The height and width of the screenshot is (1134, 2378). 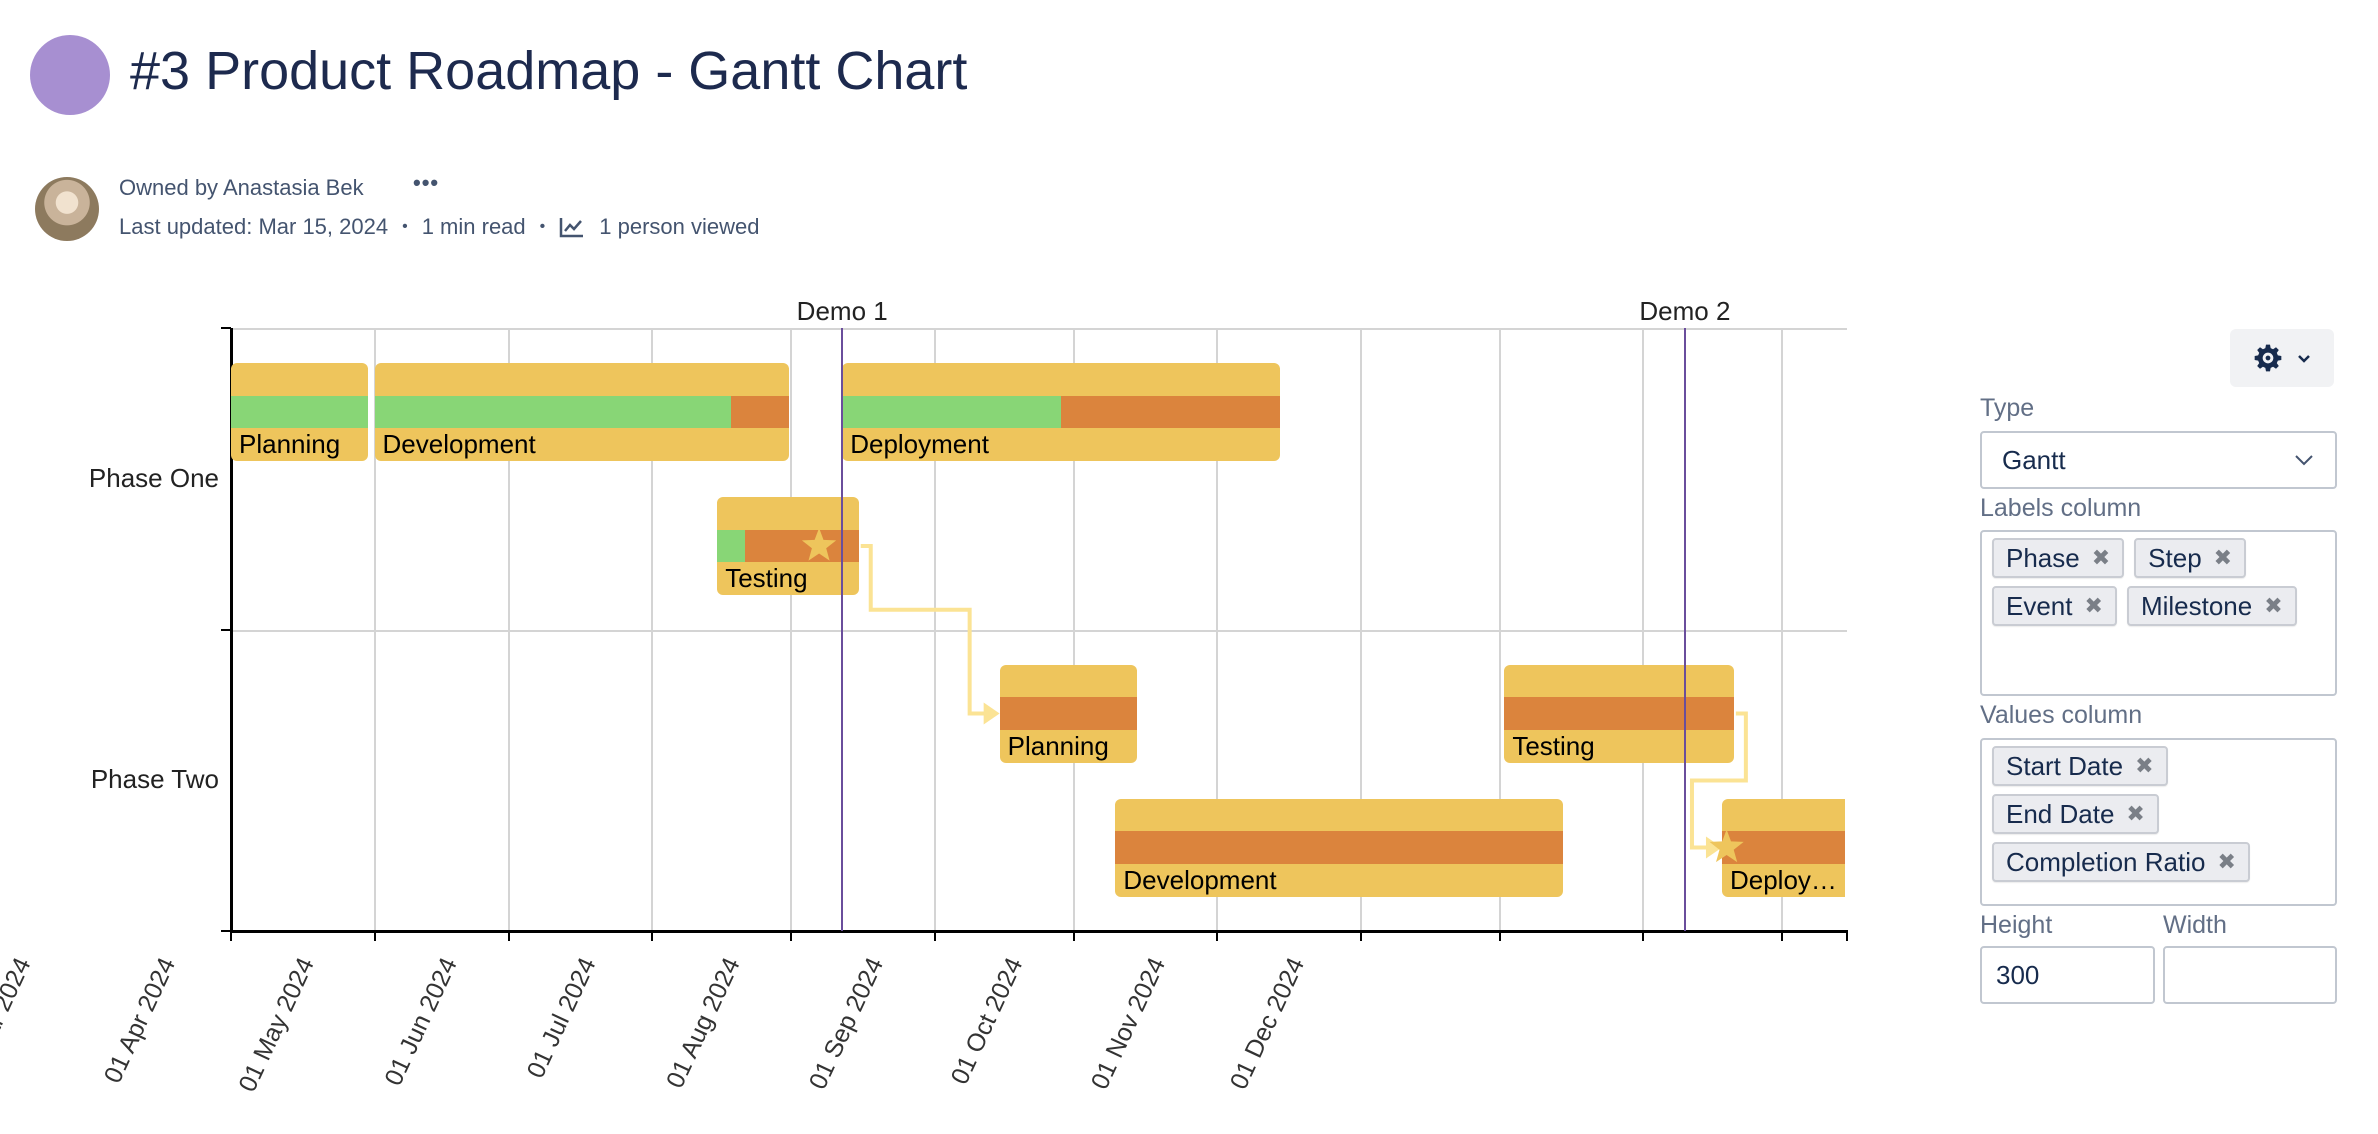 What do you see at coordinates (991, 713) in the screenshot?
I see `dependency-arrow` at bounding box center [991, 713].